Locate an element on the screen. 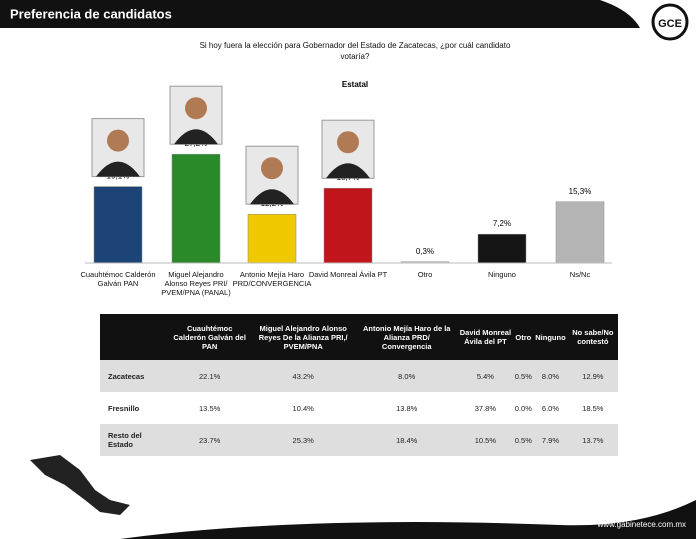 This screenshot has width=696, height=539. table-cell: 43.2% is located at coordinates (303, 376).